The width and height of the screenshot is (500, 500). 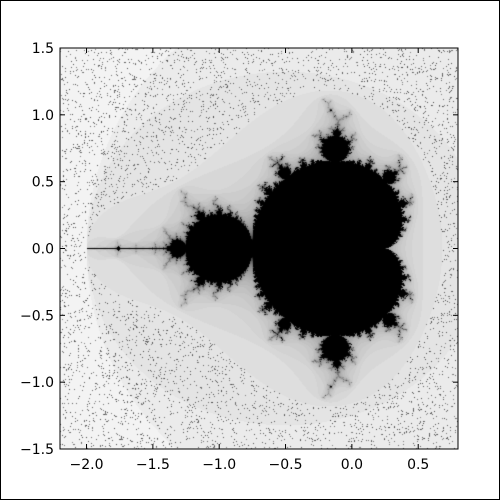 I want to click on y-tick-label: −1.0, so click(x=37, y=383).